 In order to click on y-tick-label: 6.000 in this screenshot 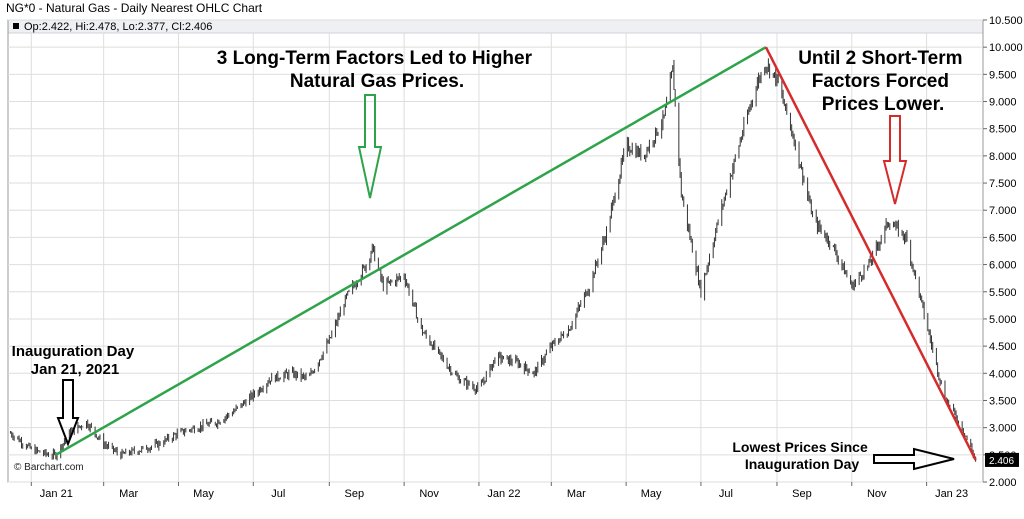, I will do `click(1003, 266)`.